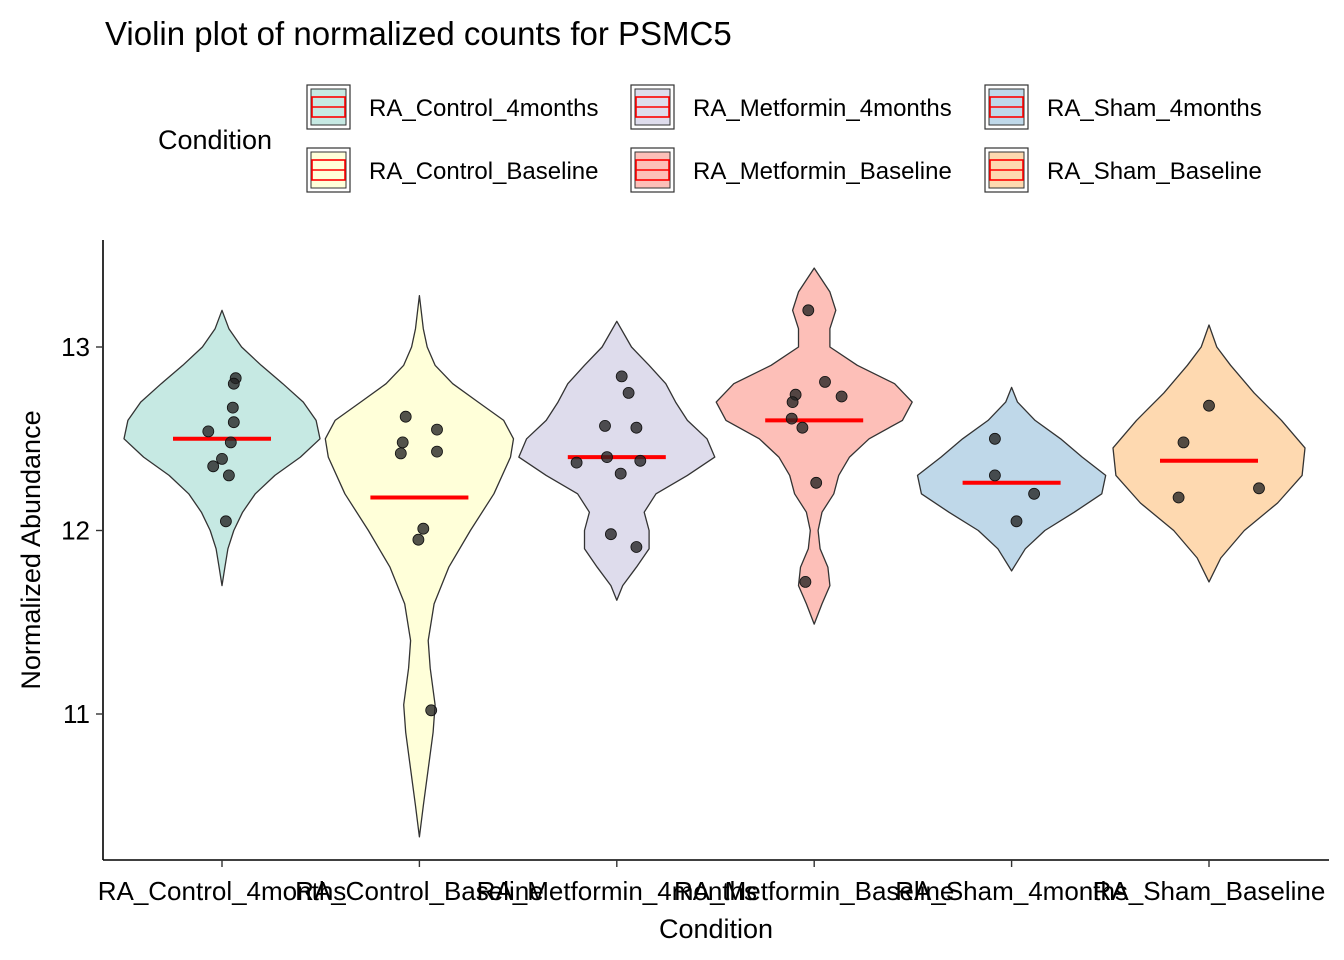 This screenshot has width=1344, height=960. I want to click on legend-label: RA_Sham_Baseline, so click(1154, 171).